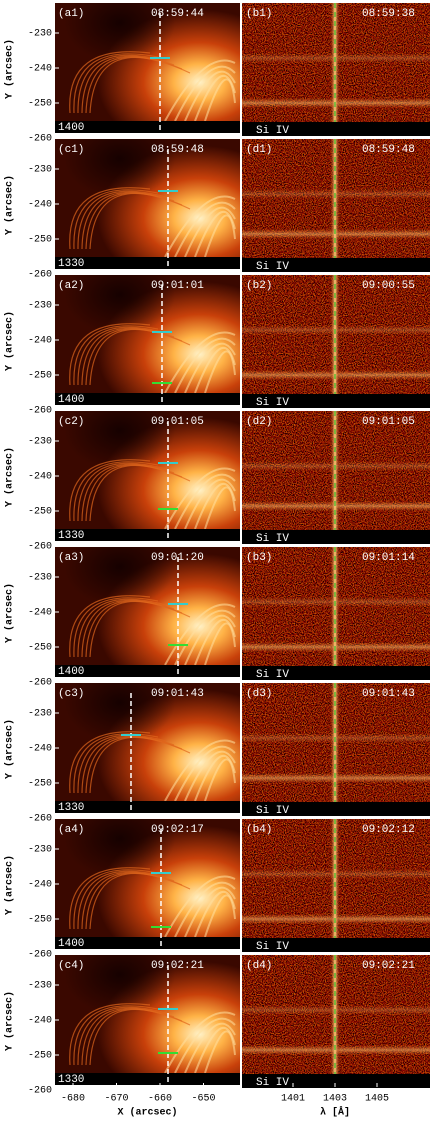 The height and width of the screenshot is (1123, 436). What do you see at coordinates (388, 966) in the screenshot?
I see `panel-time: 09:02:21` at bounding box center [388, 966].